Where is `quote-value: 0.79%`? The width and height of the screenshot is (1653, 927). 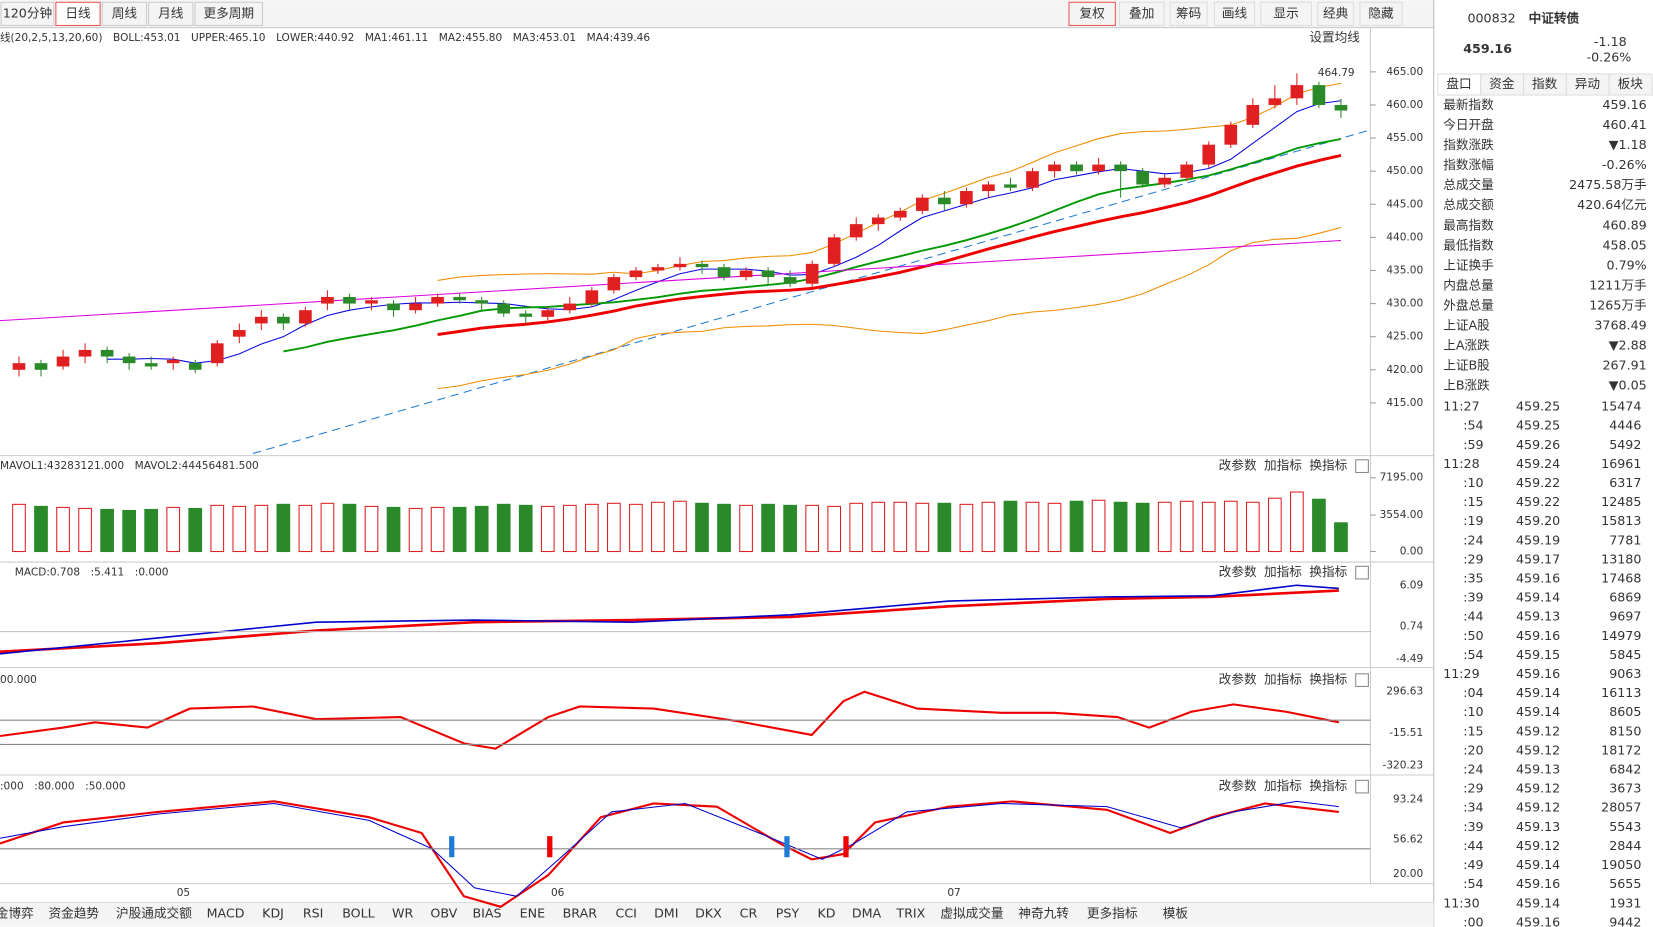 quote-value: 0.79% is located at coordinates (1627, 264).